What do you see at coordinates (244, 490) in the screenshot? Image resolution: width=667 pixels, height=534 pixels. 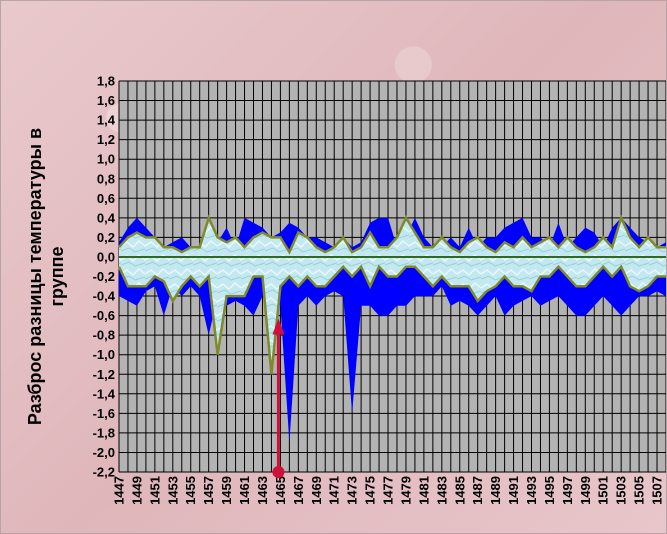 I see `x-tick-label: 1461` at bounding box center [244, 490].